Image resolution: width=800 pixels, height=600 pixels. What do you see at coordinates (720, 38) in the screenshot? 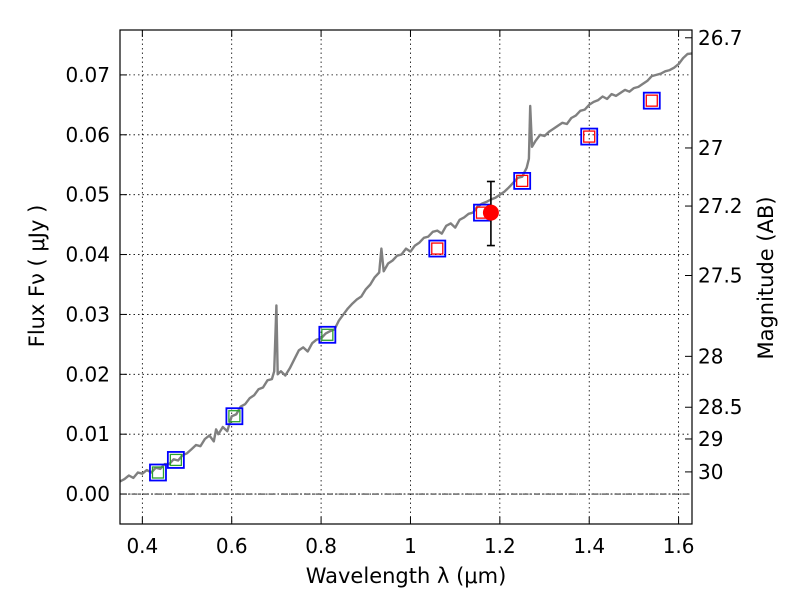
I see `magnitude-tick-label: 26.7` at bounding box center [720, 38].